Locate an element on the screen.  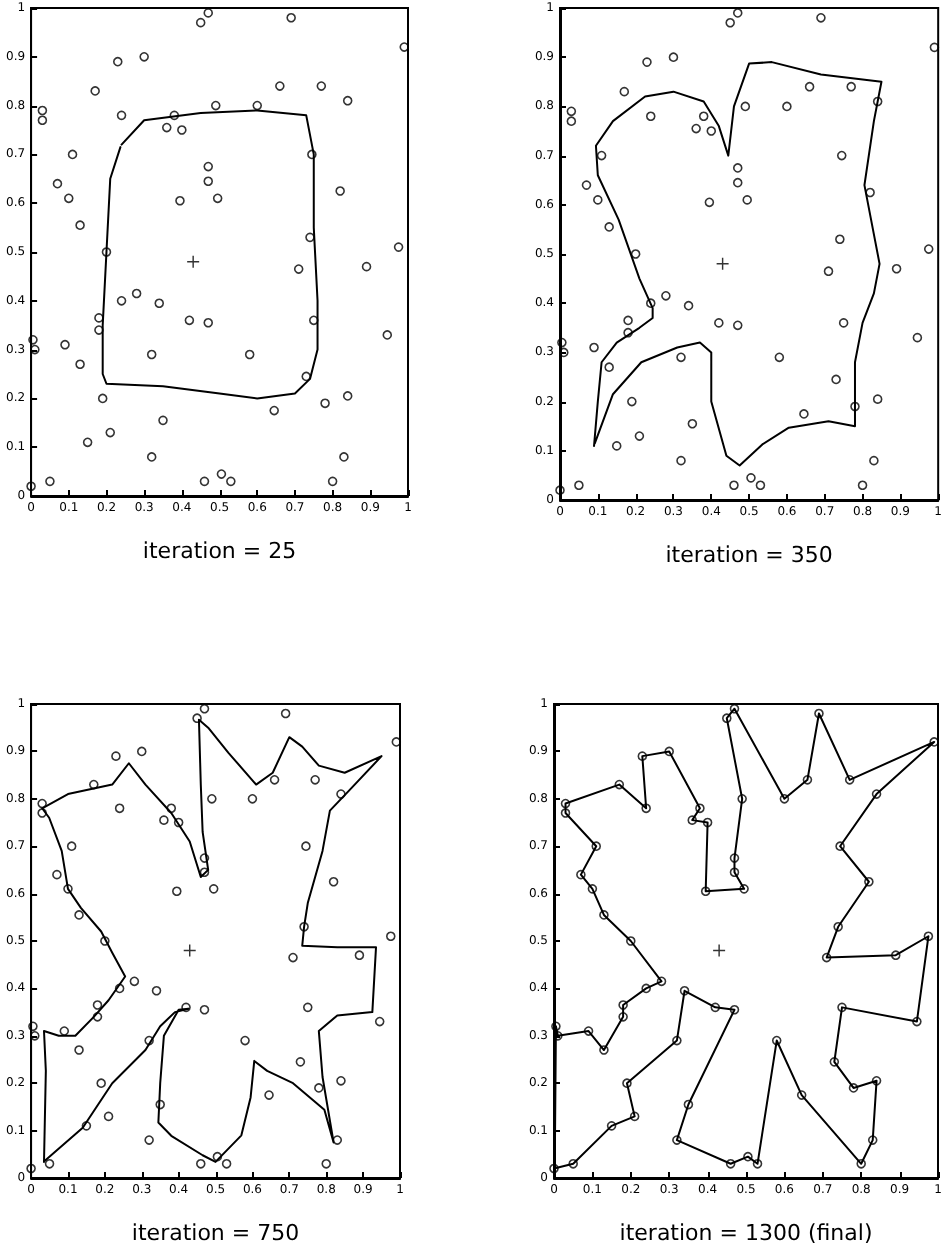
x-axis-title: iteration = 350 is located at coordinates (749, 555).